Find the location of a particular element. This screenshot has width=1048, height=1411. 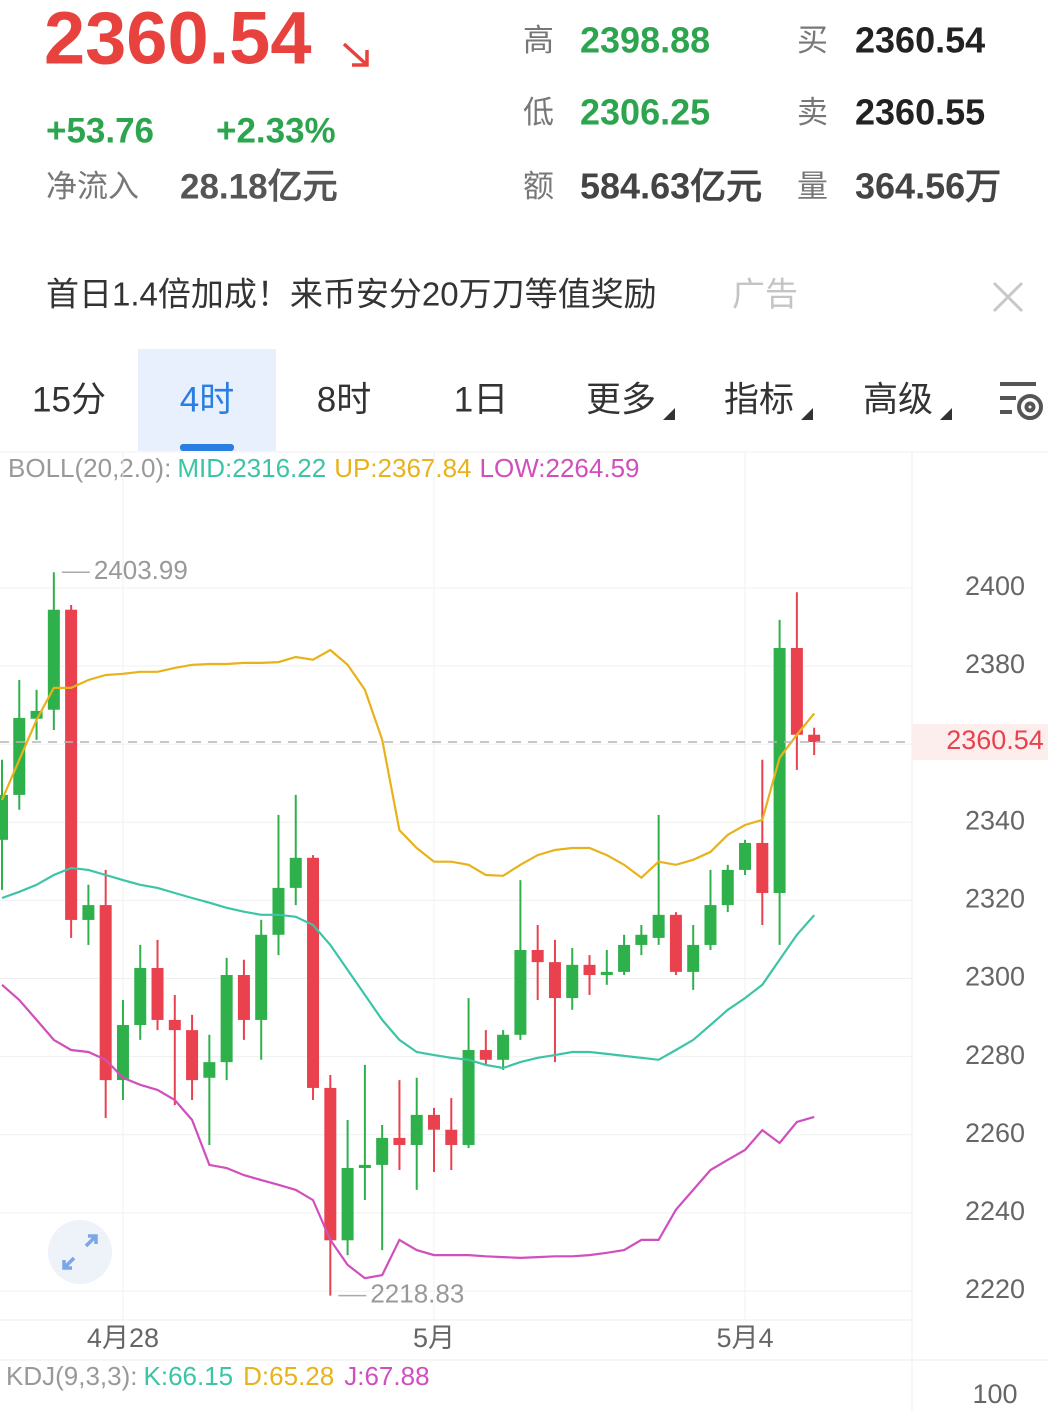

x-tick-label: 4月28 is located at coordinates (123, 1338).